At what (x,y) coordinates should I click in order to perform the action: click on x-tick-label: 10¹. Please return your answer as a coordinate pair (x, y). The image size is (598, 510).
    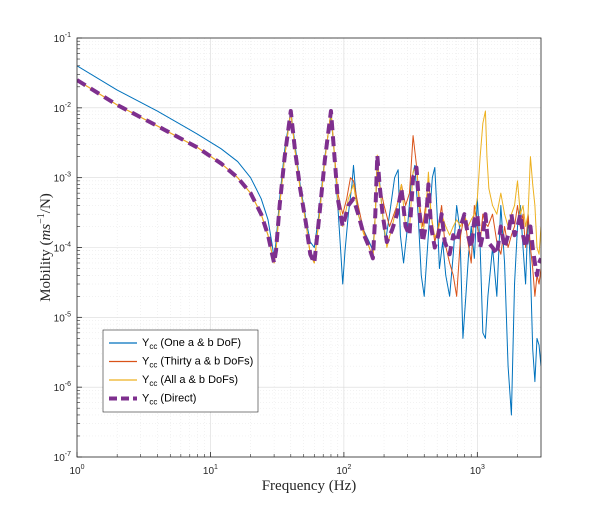
    Looking at the image, I should click on (210, 470).